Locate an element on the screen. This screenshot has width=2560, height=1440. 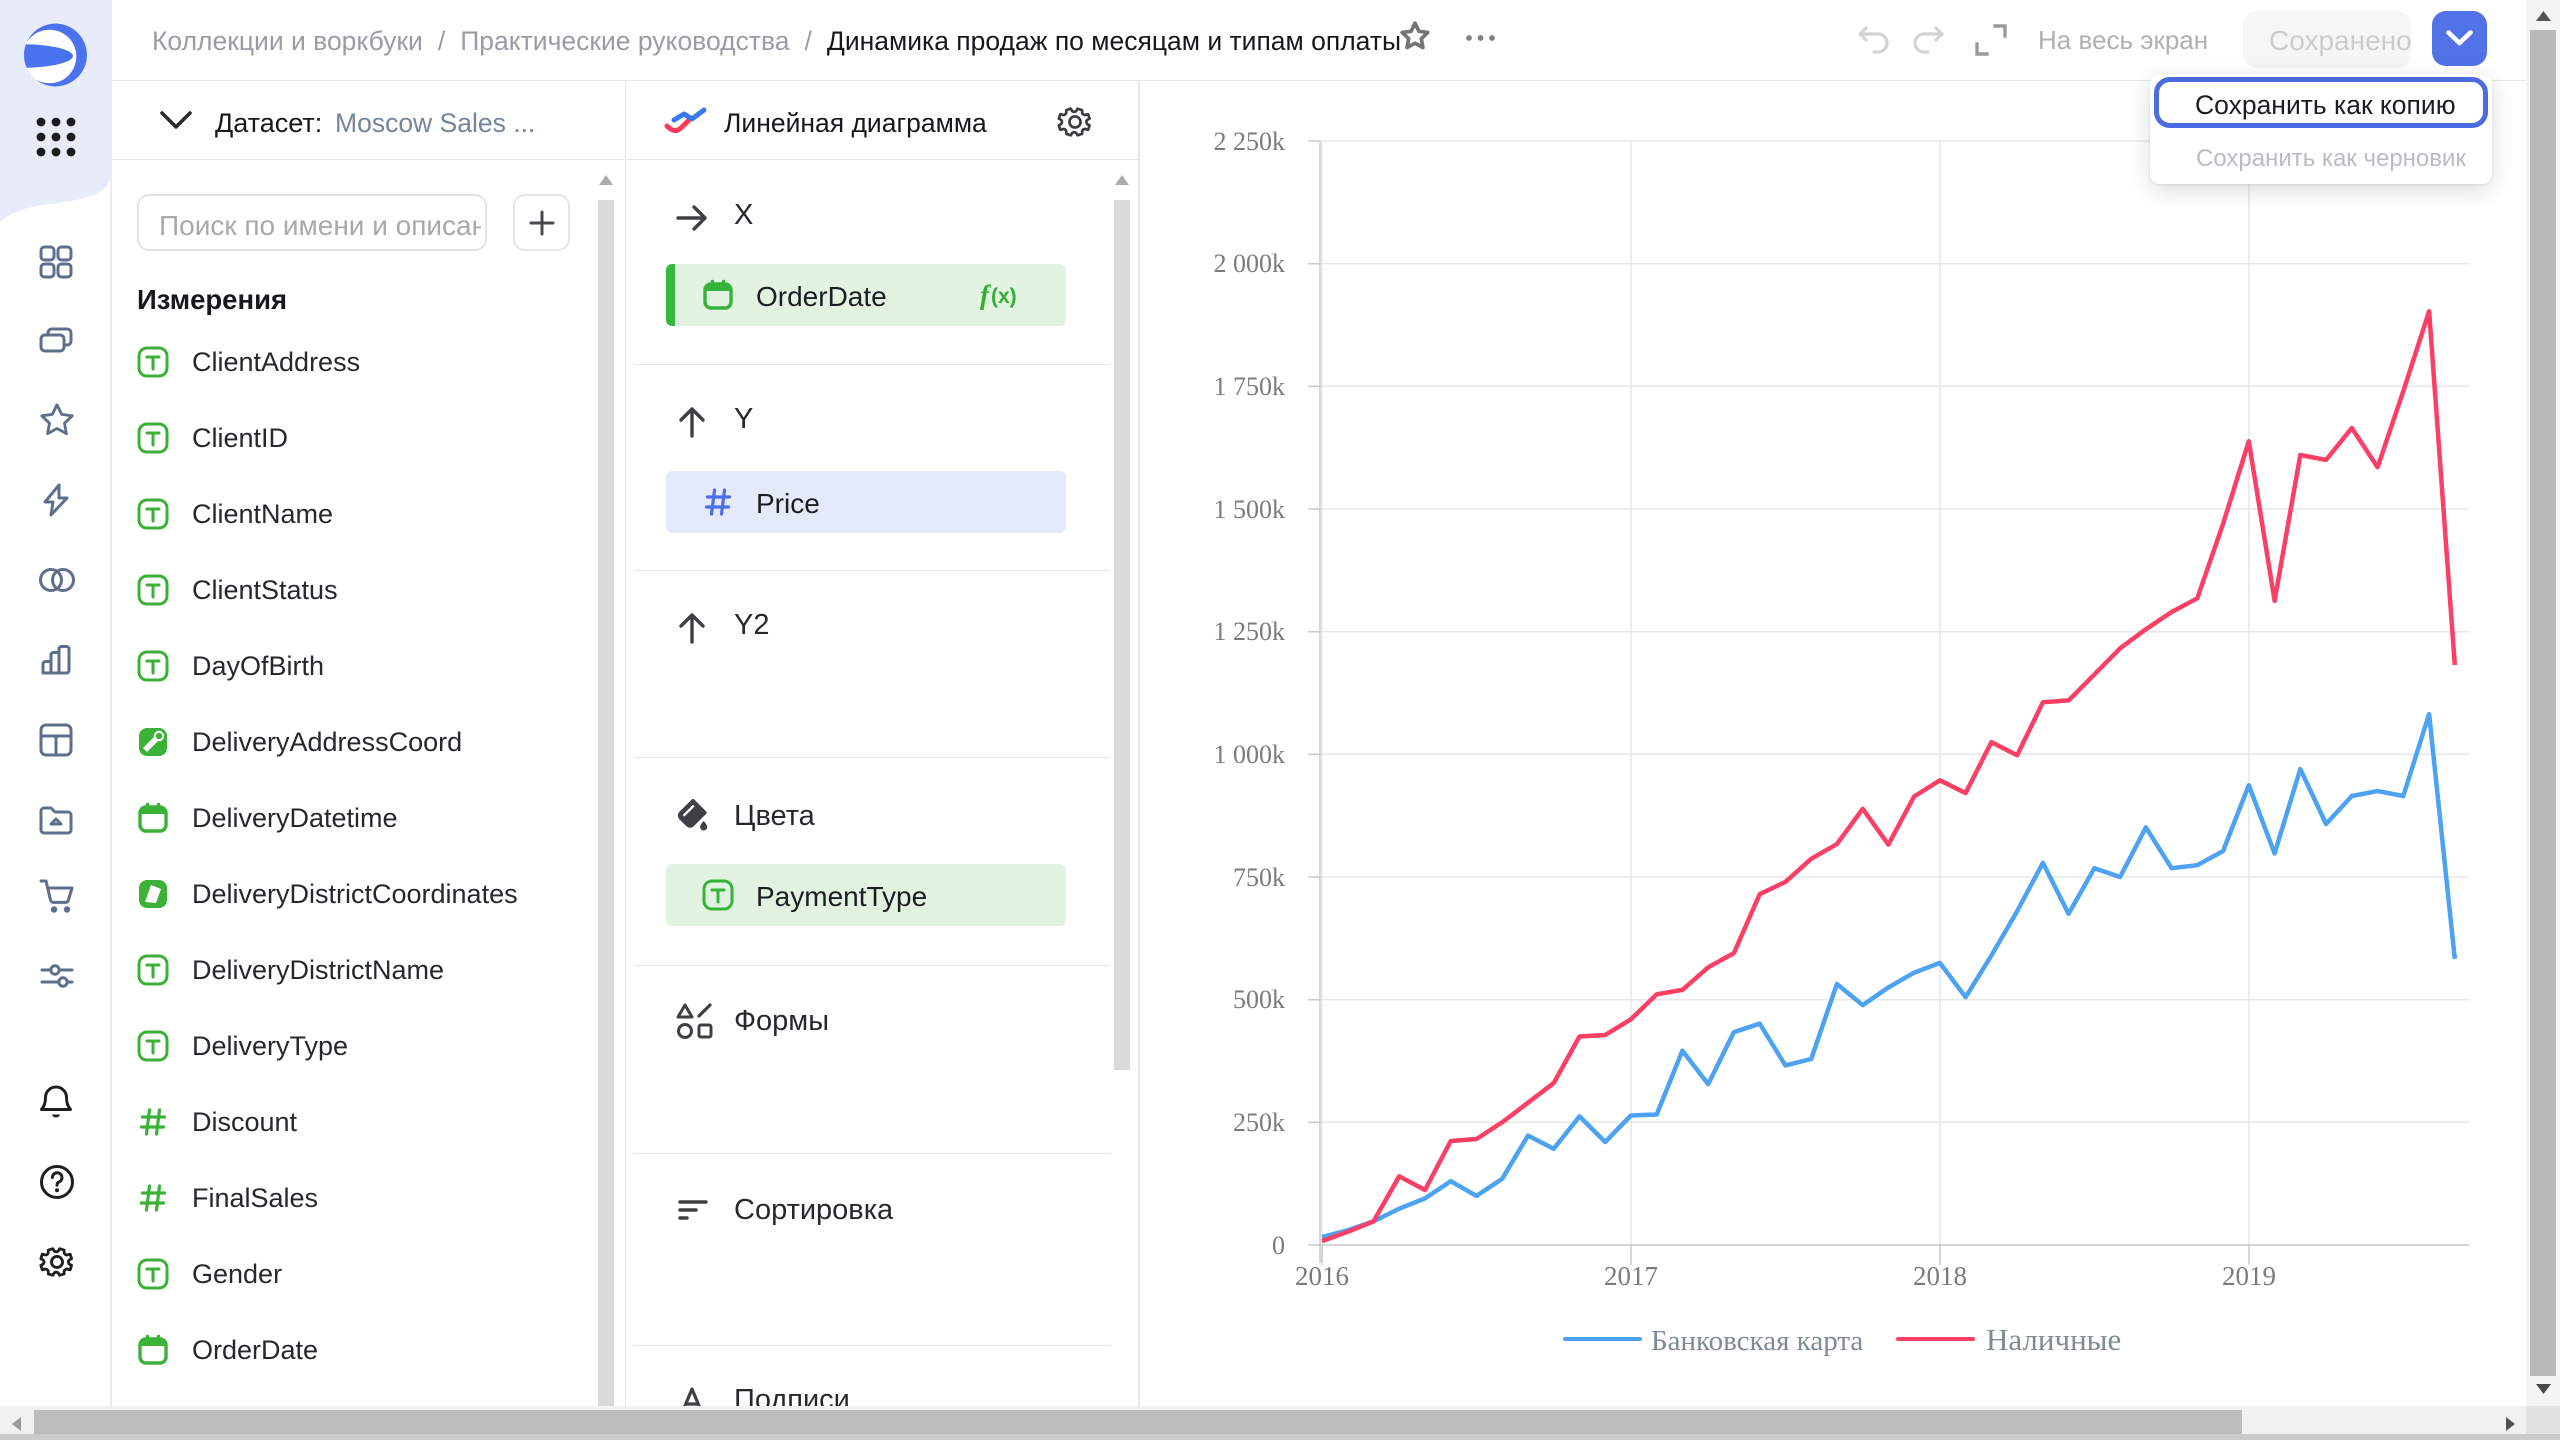
svg-text: 2019 is located at coordinates (2249, 1276).